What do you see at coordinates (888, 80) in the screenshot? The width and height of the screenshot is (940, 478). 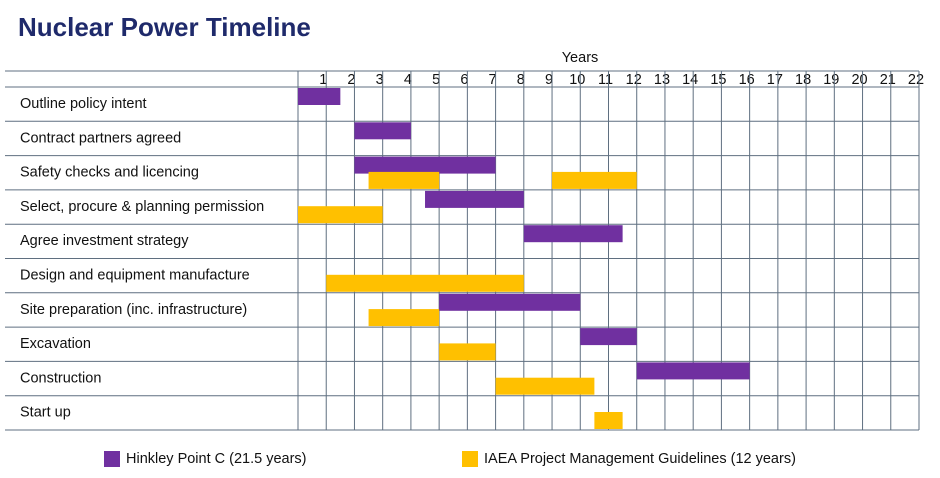 I see `x-tick-label: 21` at bounding box center [888, 80].